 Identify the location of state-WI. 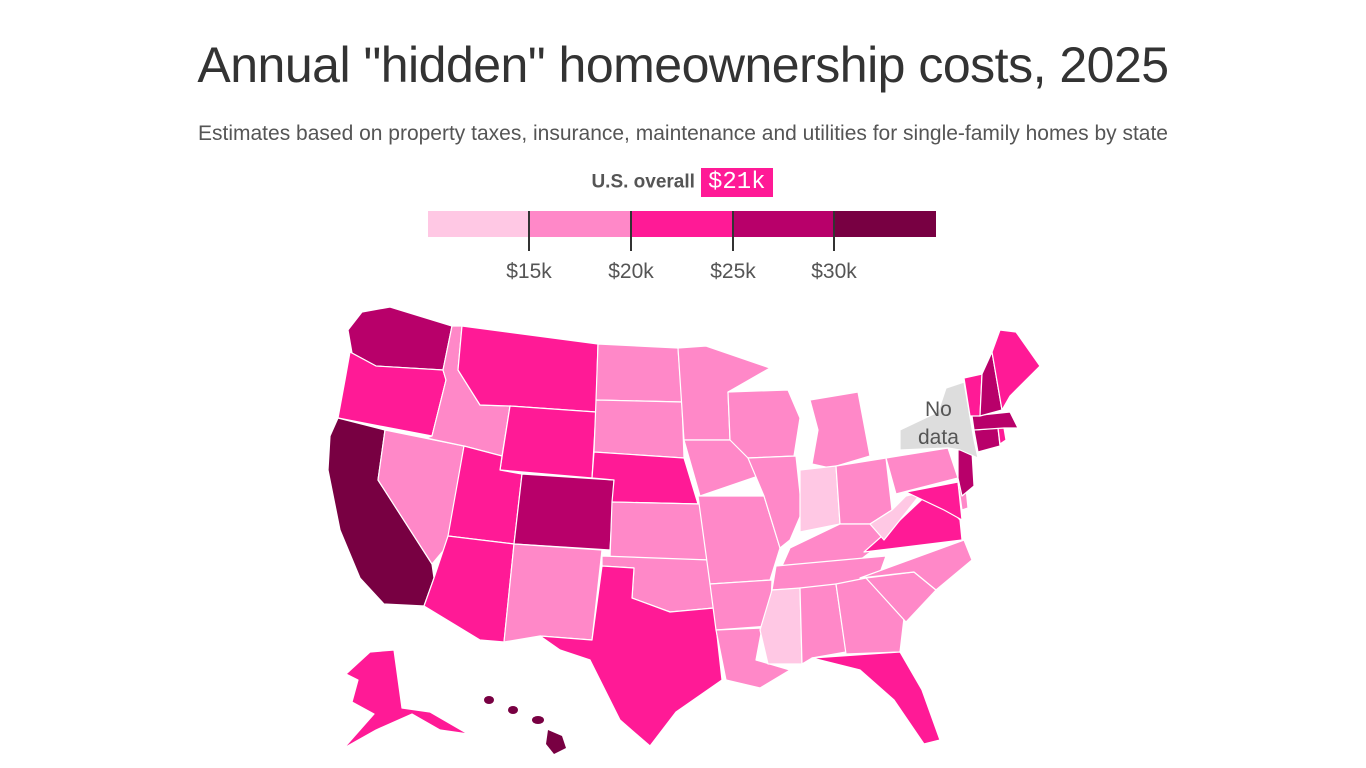
(764, 424).